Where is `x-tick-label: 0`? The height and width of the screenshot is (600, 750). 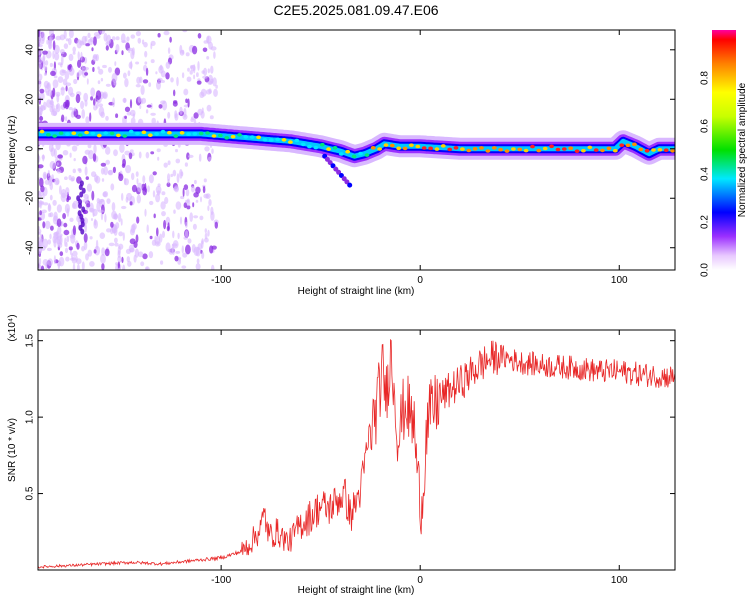 x-tick-label: 0 is located at coordinates (420, 280).